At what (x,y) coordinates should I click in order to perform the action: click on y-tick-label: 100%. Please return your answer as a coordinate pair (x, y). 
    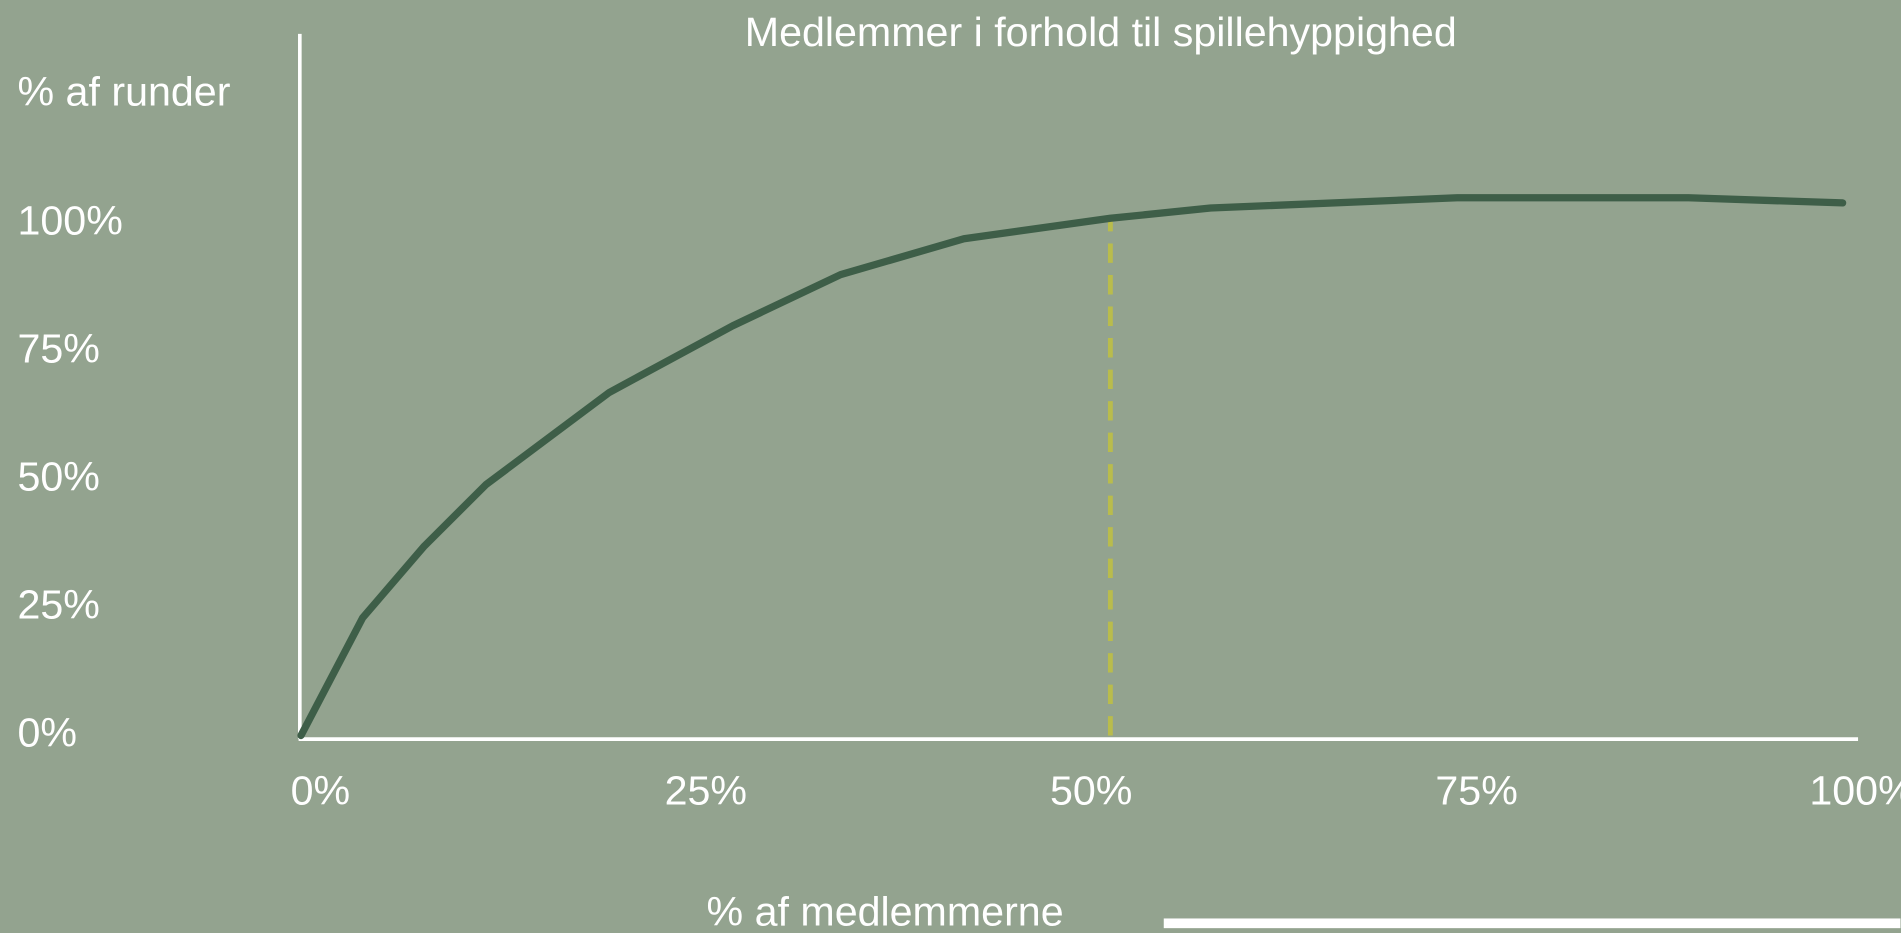
    Looking at the image, I should click on (70, 220).